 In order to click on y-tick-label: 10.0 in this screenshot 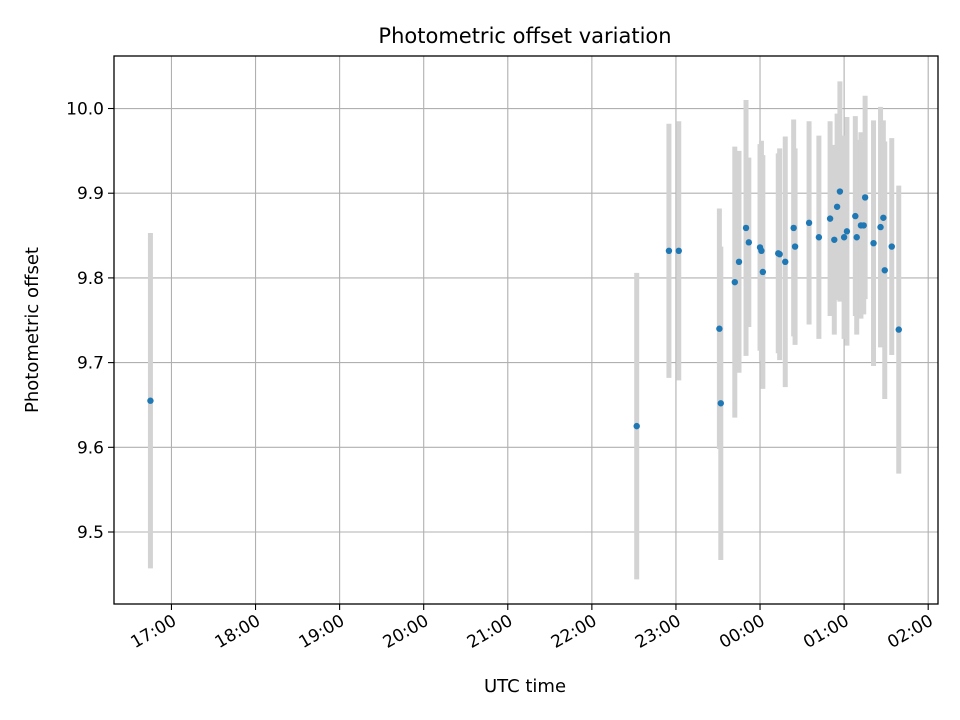, I will do `click(85, 110)`.